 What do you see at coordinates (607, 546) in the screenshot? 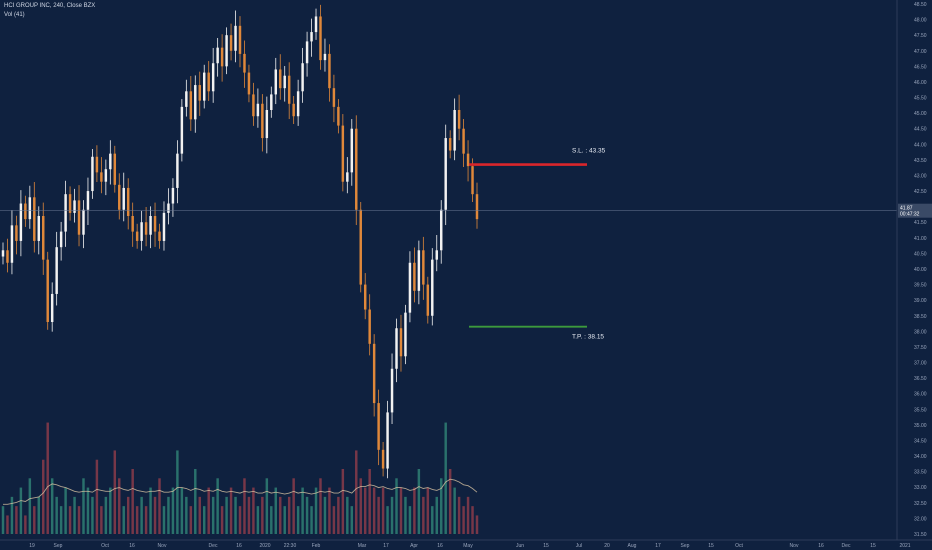
I see `x-tick-label: 20` at bounding box center [607, 546].